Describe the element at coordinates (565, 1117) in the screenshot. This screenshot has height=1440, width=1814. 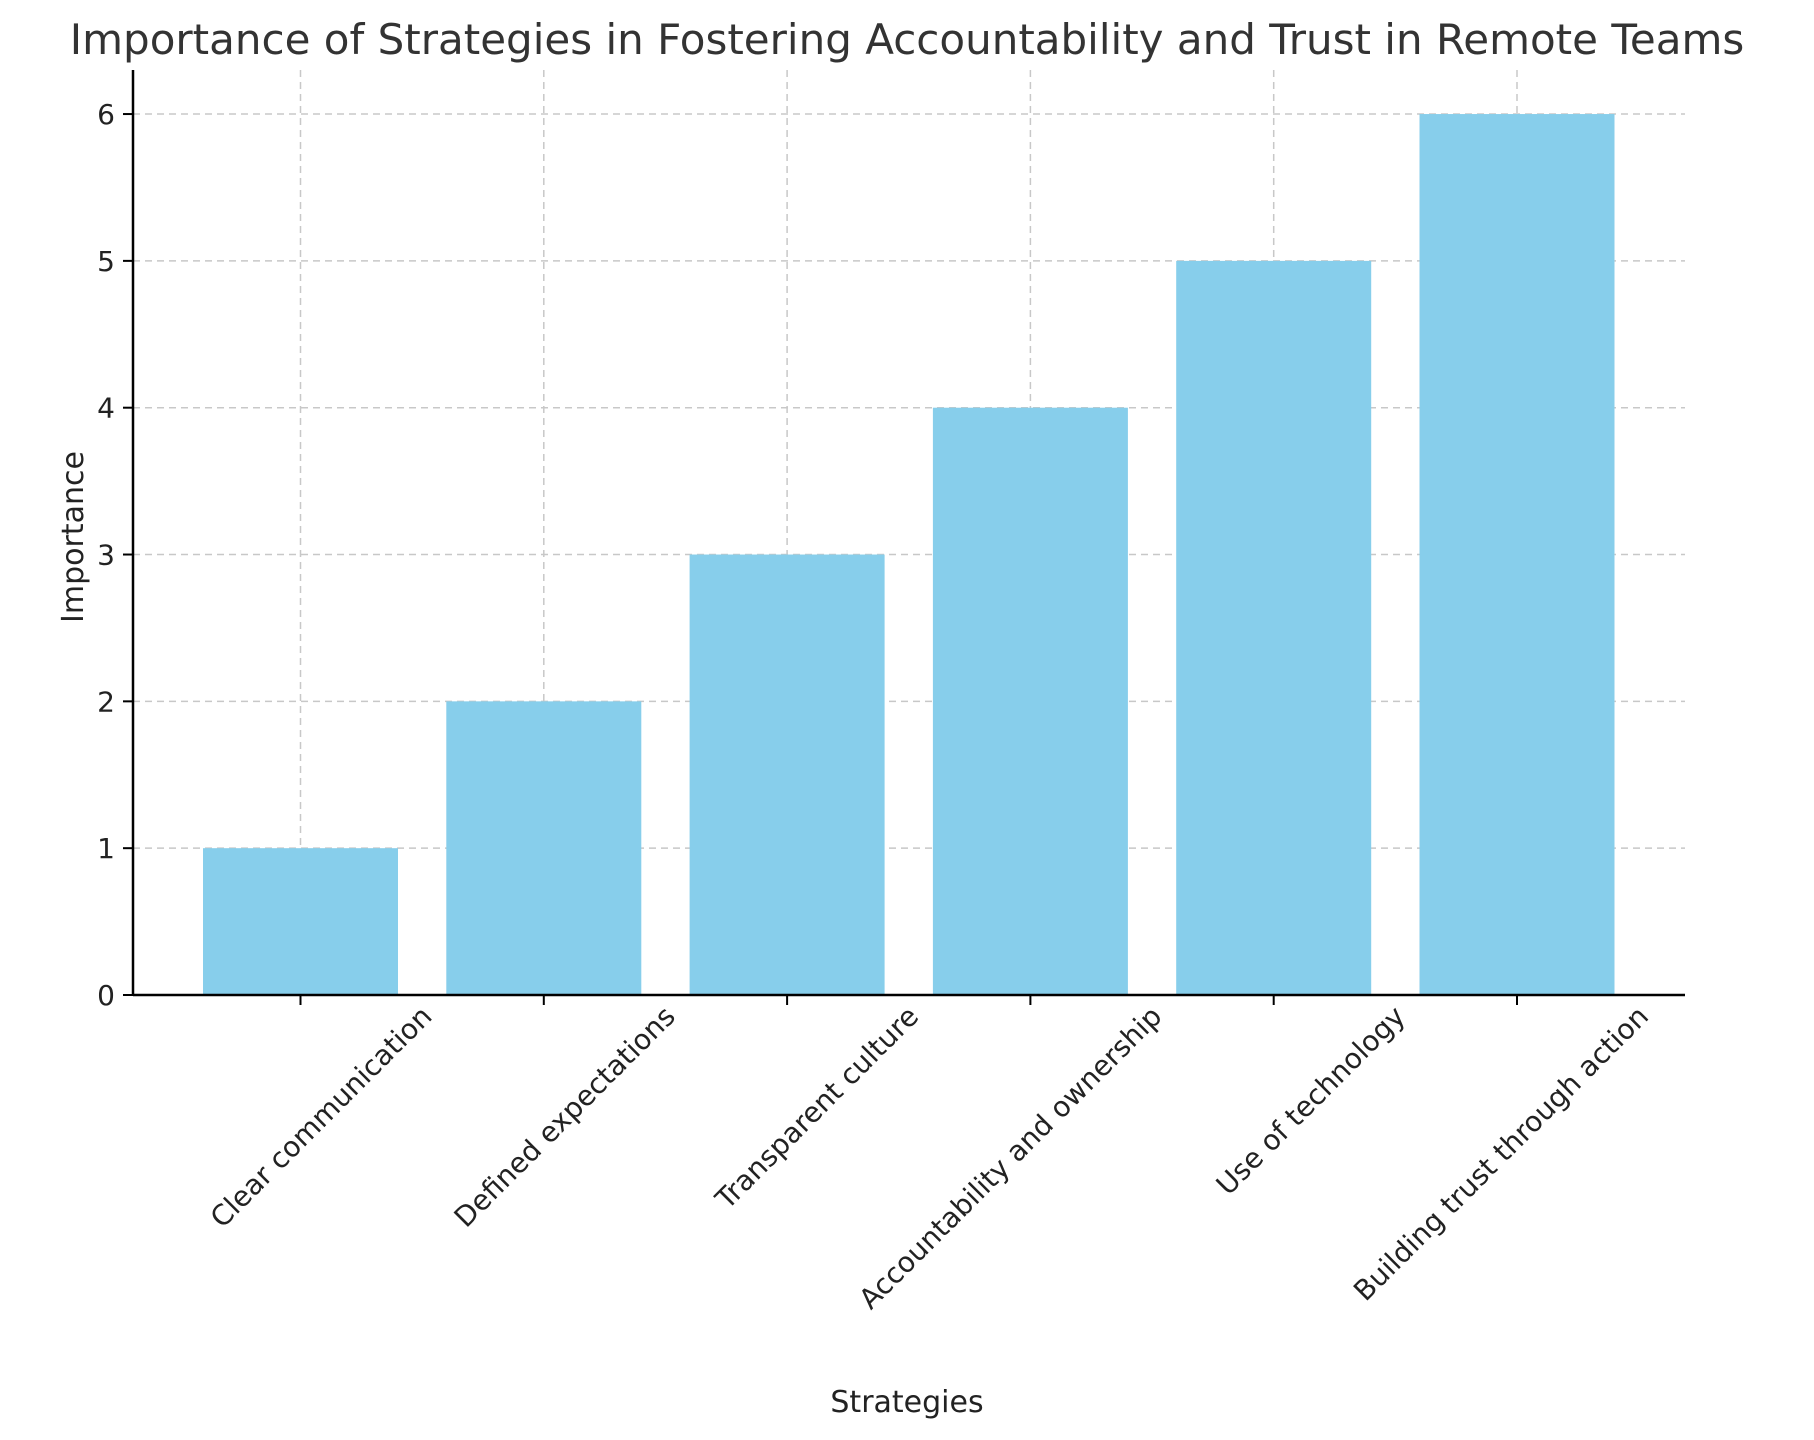
I see `x-tick-label-2: Defined expectations` at that location.